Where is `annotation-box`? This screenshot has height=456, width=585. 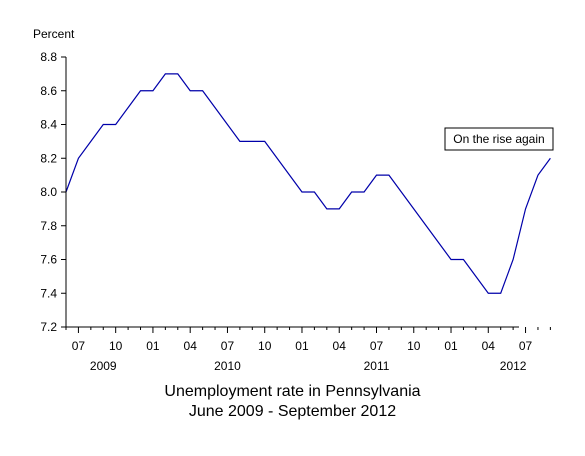 annotation-box is located at coordinates (499, 139).